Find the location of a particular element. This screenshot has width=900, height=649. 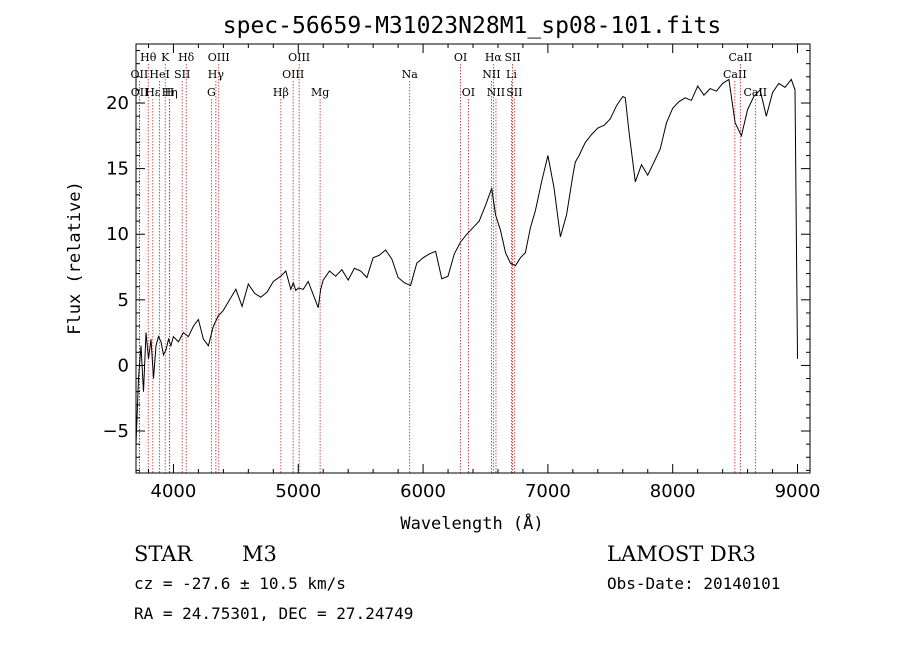

x-tick-label: 7000 is located at coordinates (548, 491).